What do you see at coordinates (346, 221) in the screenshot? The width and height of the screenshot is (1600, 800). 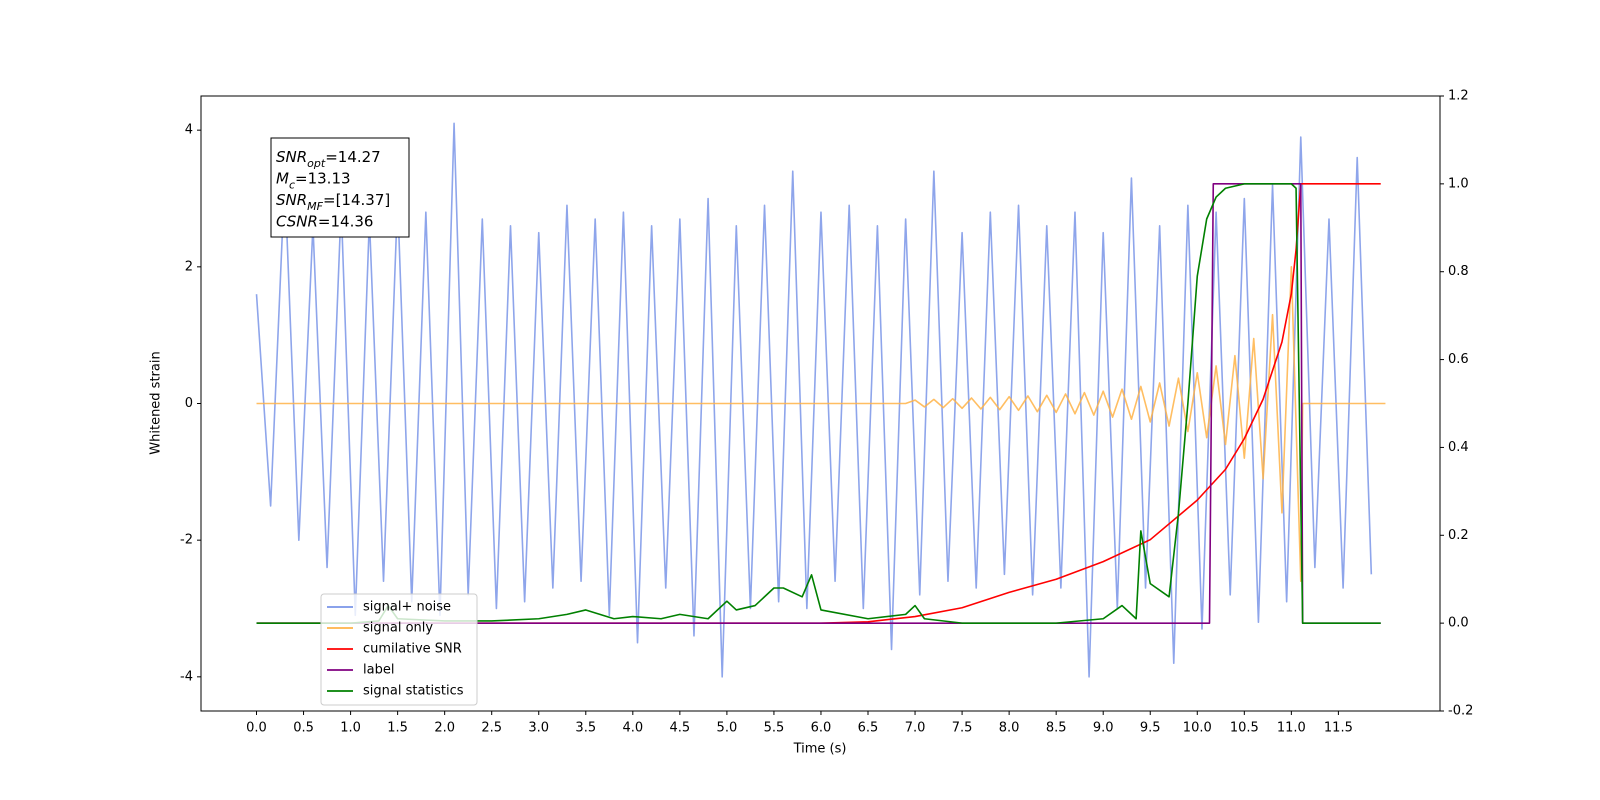 I see `annotation-value: =14.36` at bounding box center [346, 221].